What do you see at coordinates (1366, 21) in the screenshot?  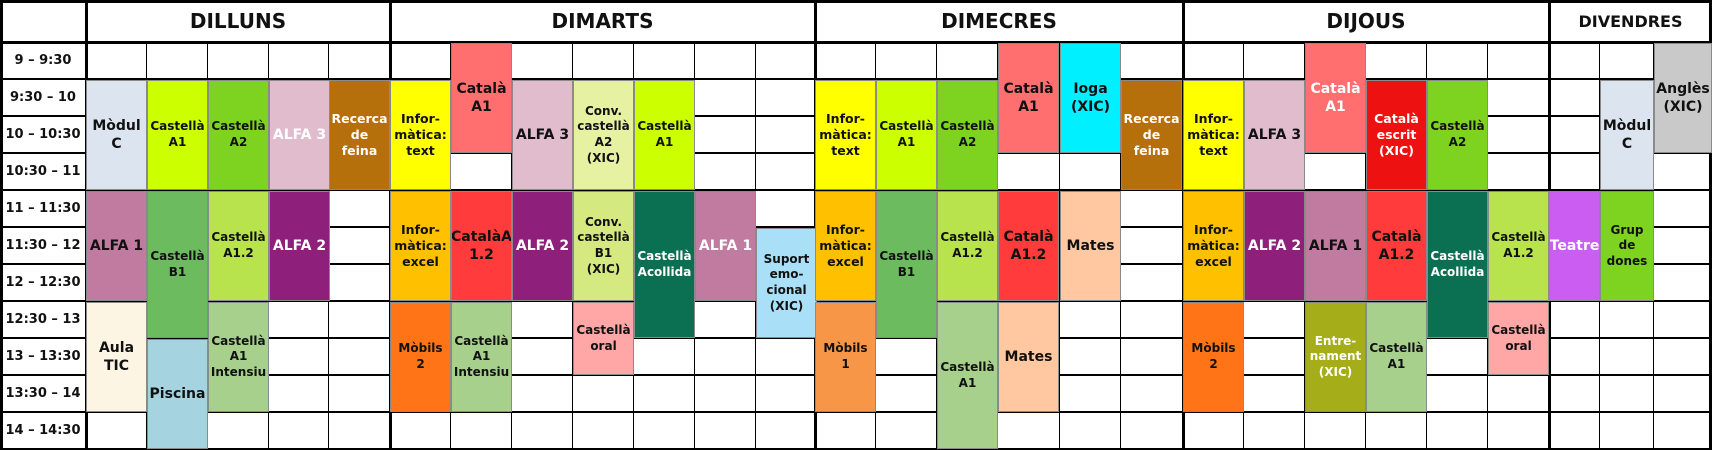 I see `day-header: DIJOUS` at bounding box center [1366, 21].